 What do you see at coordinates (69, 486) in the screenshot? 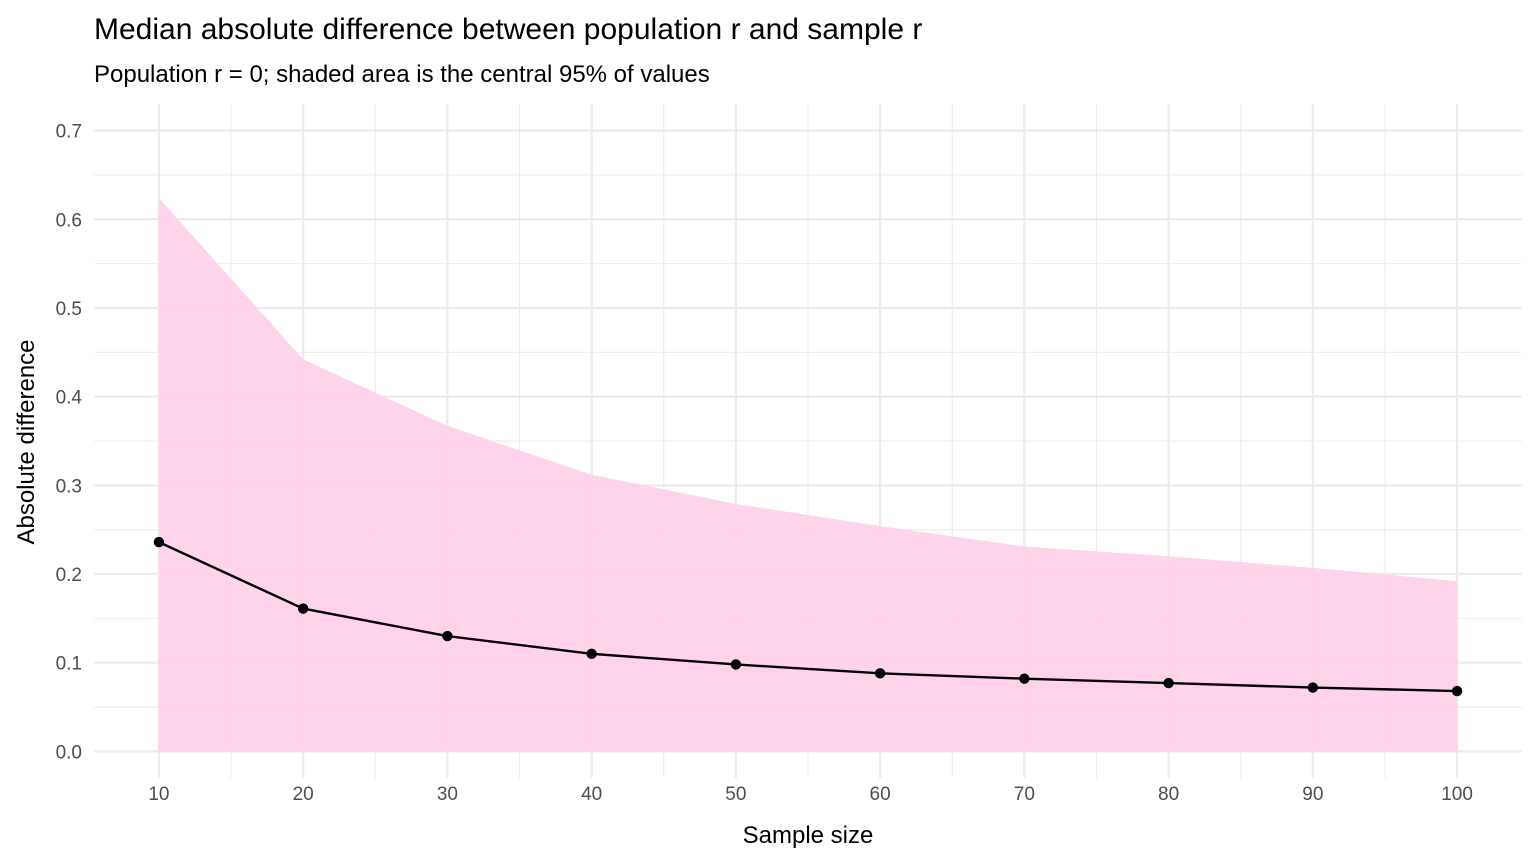
I see `y-tick-label: 0.3` at bounding box center [69, 486].